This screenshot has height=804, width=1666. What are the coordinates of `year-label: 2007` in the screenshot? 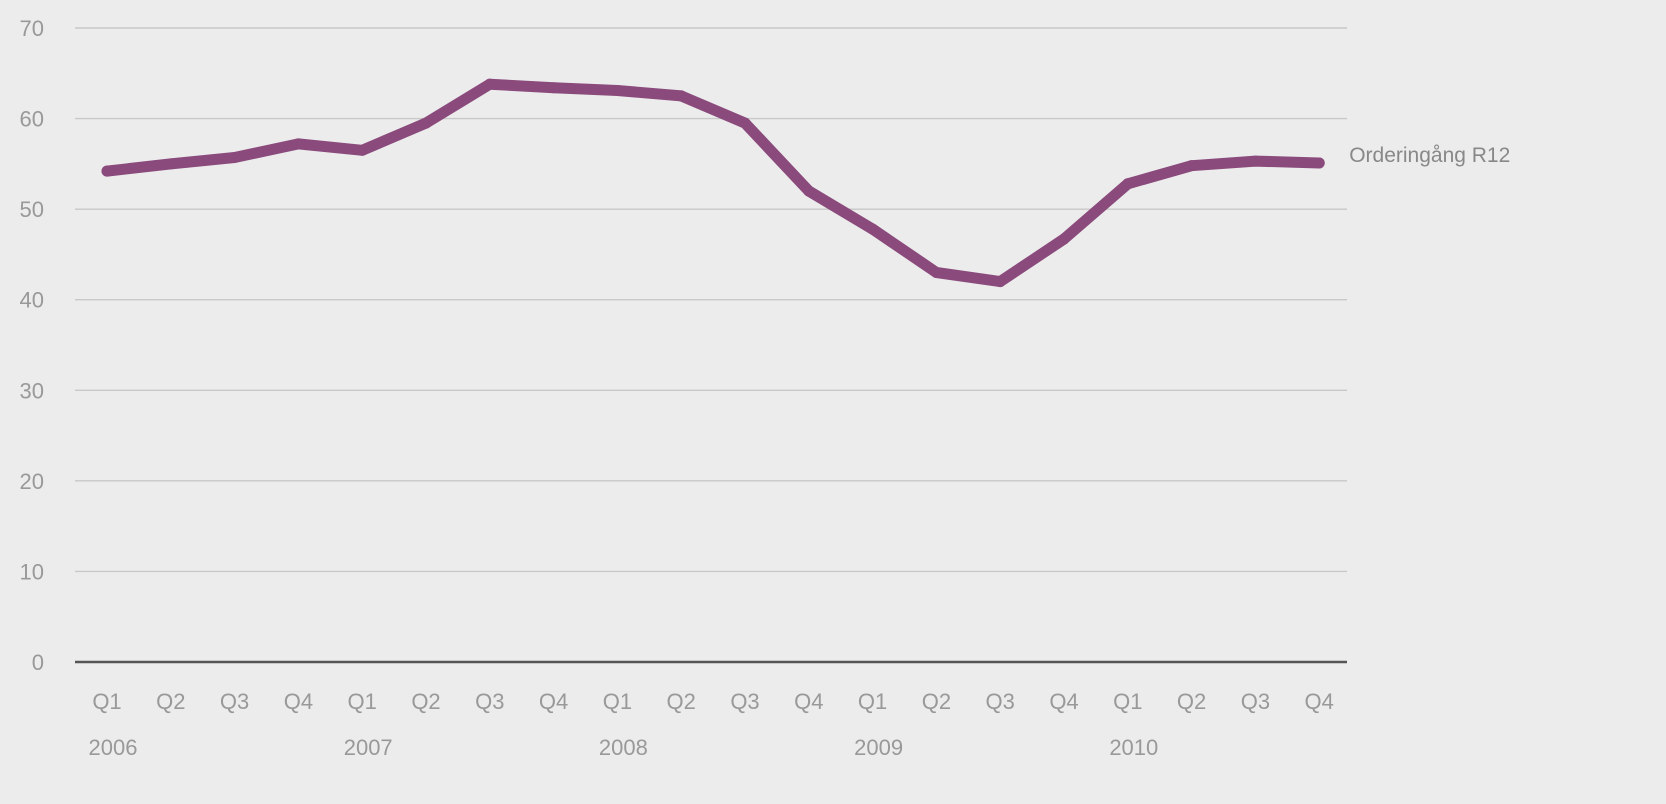 It's located at (368, 747).